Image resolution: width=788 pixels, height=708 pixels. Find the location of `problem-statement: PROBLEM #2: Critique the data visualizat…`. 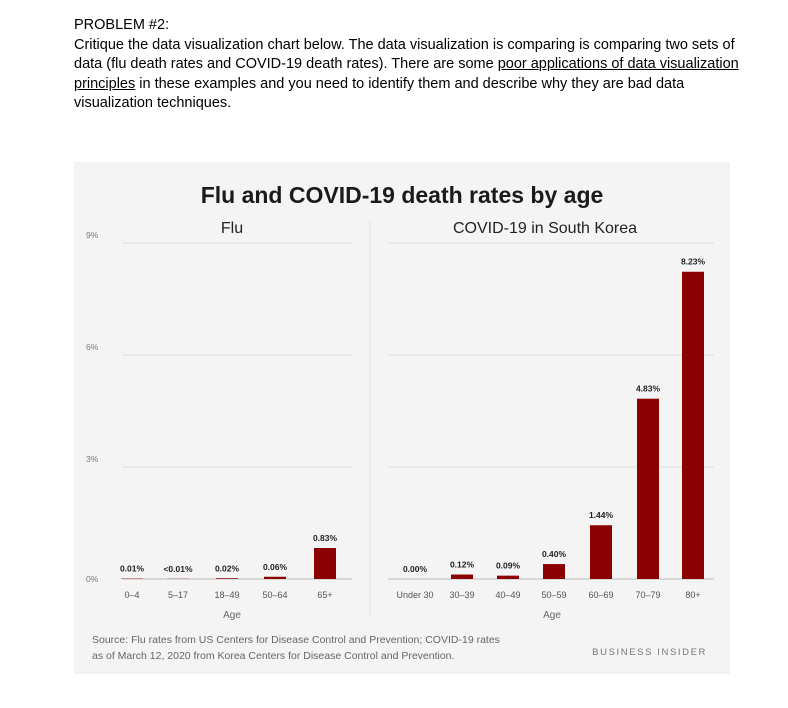

problem-statement: PROBLEM #2: Critique the data visualizat… is located at coordinates (414, 65).